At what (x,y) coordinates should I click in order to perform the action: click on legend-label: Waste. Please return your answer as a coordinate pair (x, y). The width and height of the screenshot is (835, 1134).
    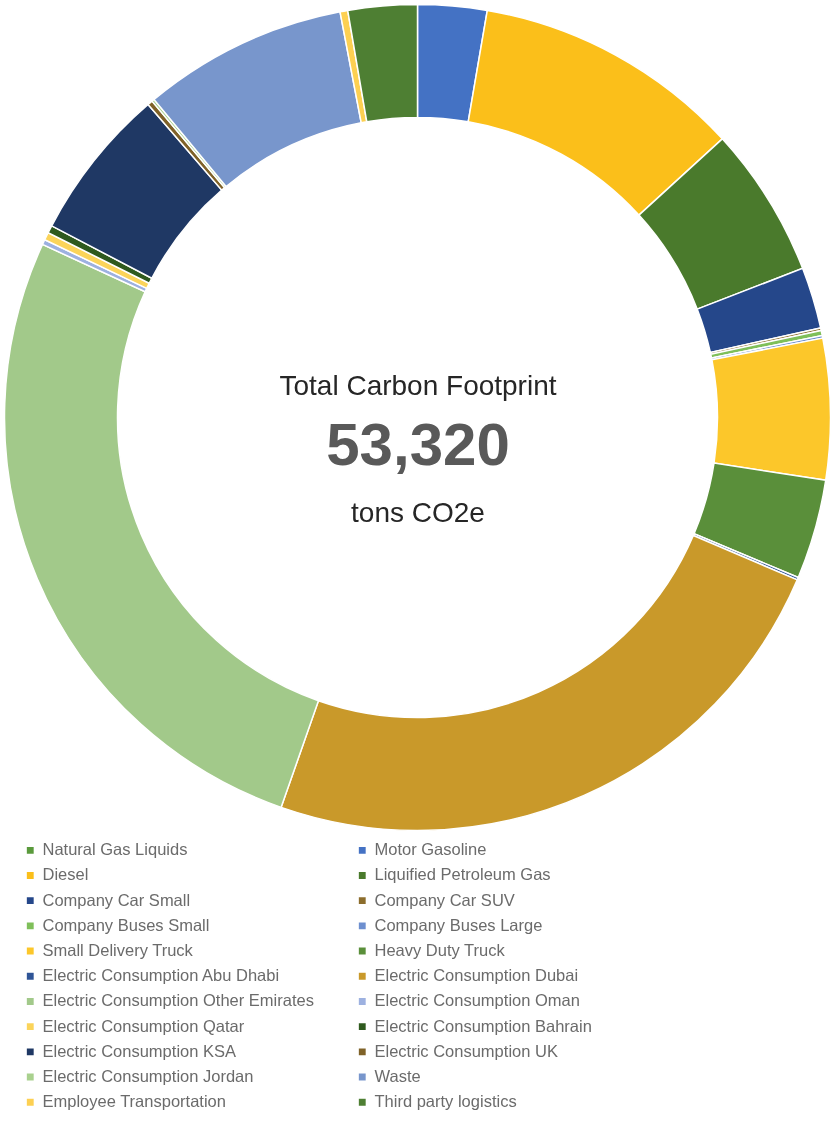
    Looking at the image, I should click on (397, 1076).